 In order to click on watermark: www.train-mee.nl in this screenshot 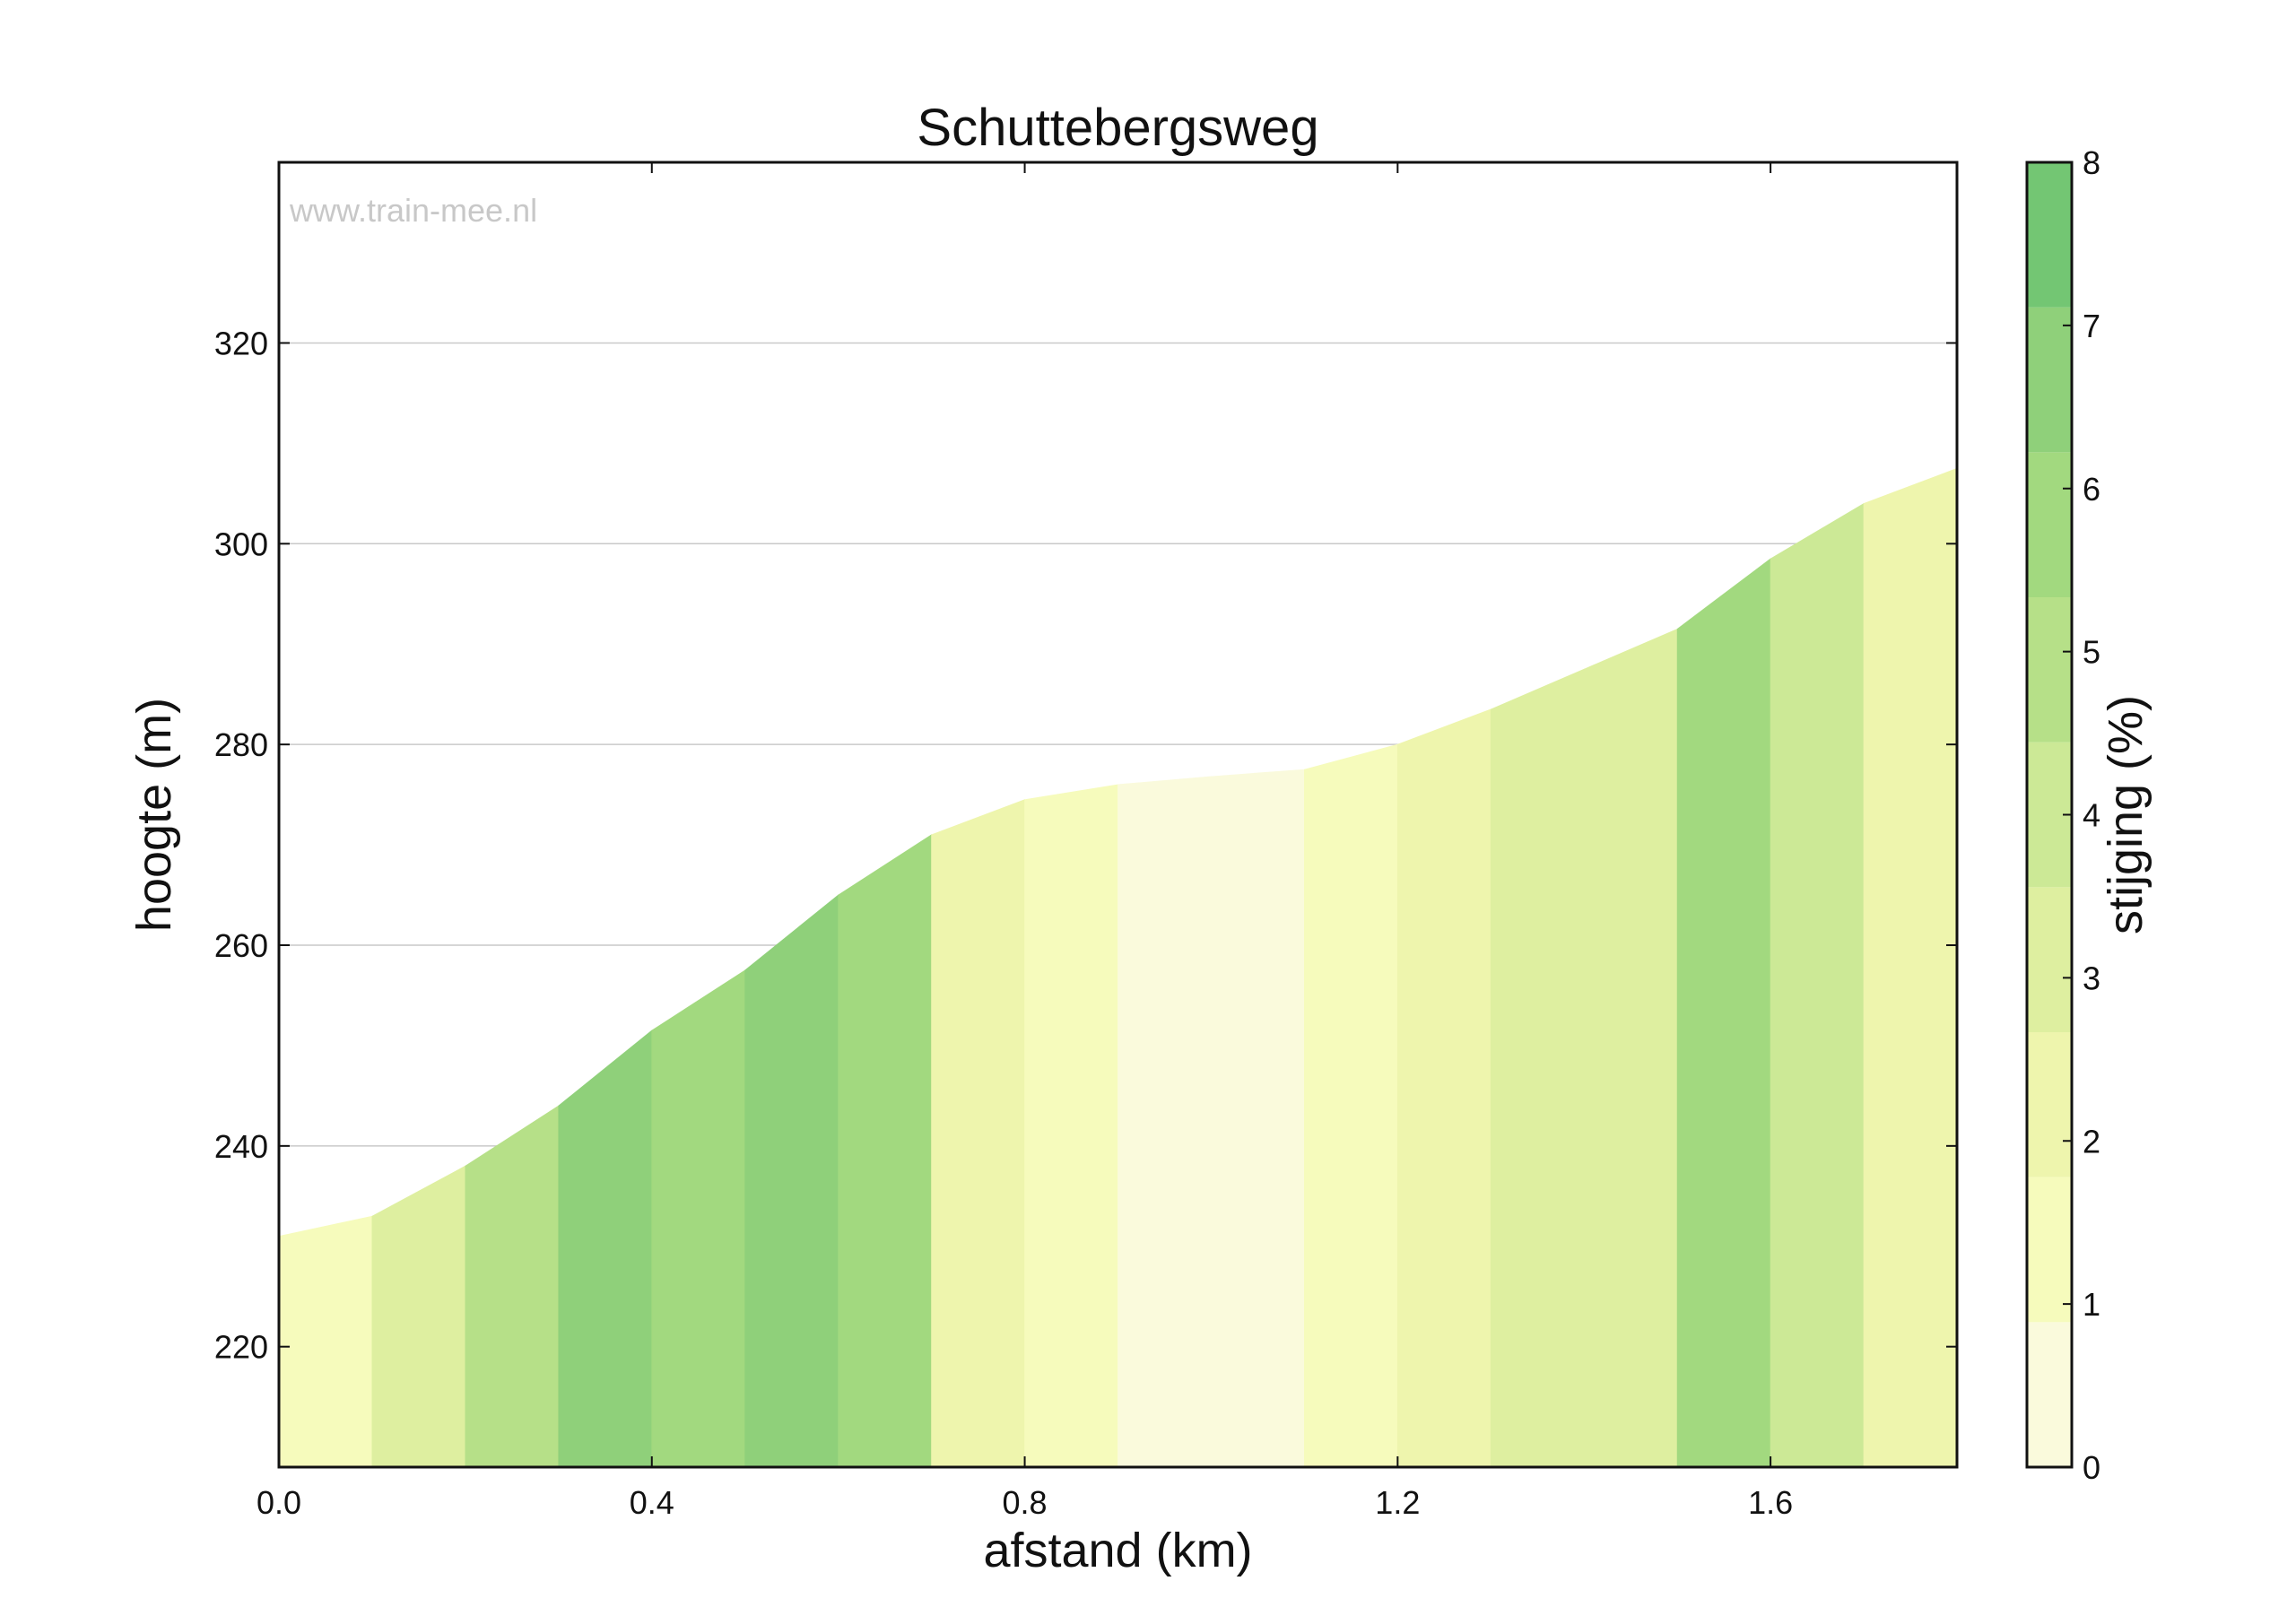, I will do `click(413, 211)`.